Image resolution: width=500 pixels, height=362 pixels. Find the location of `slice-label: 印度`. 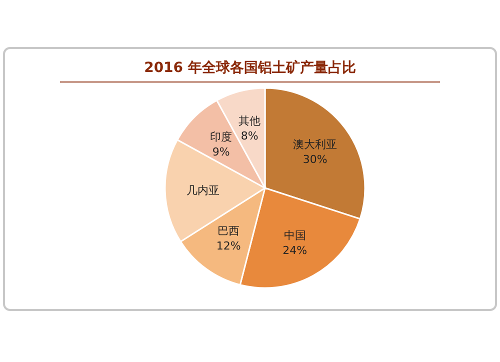

slice-label: 印度 is located at coordinates (221, 137).